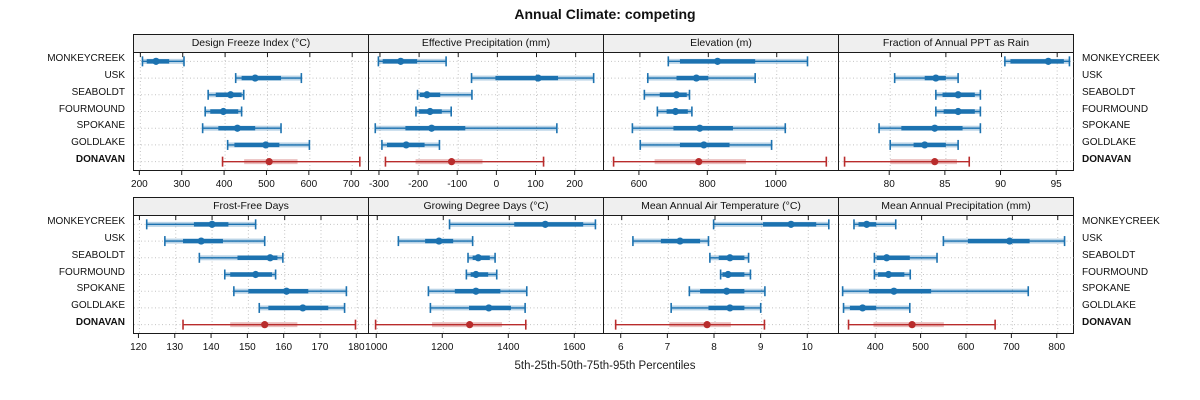  I want to click on x-tick-label: 1600, so click(574, 347).